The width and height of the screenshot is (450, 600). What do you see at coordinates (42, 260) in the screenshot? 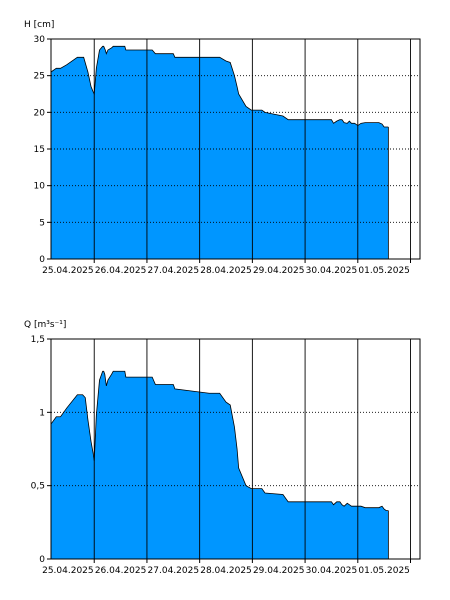
I see `water-level-ytick-label-0: 0` at bounding box center [42, 260].